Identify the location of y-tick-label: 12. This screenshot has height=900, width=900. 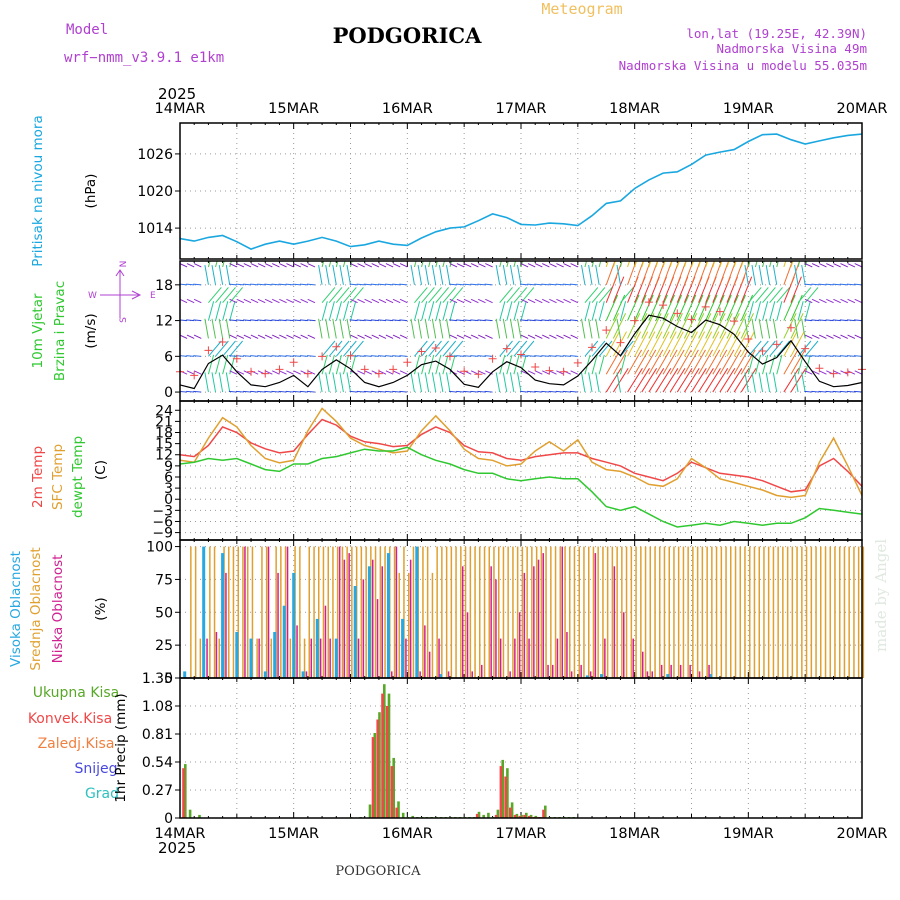
(164, 322).